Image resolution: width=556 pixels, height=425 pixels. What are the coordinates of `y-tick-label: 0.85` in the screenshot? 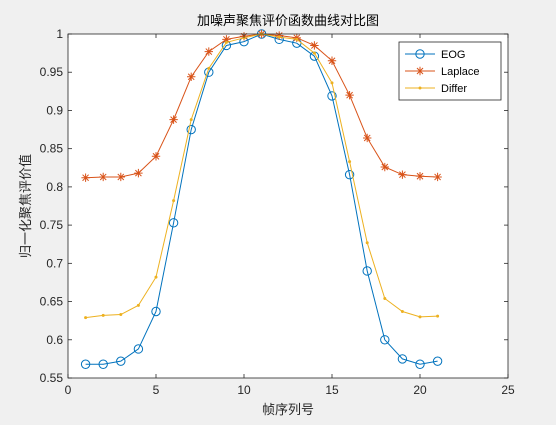 It's located at (52, 149).